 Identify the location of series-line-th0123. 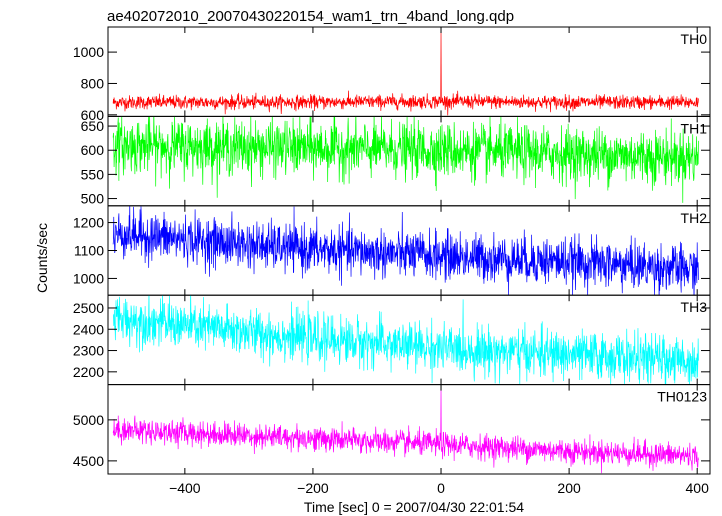
(405, 431).